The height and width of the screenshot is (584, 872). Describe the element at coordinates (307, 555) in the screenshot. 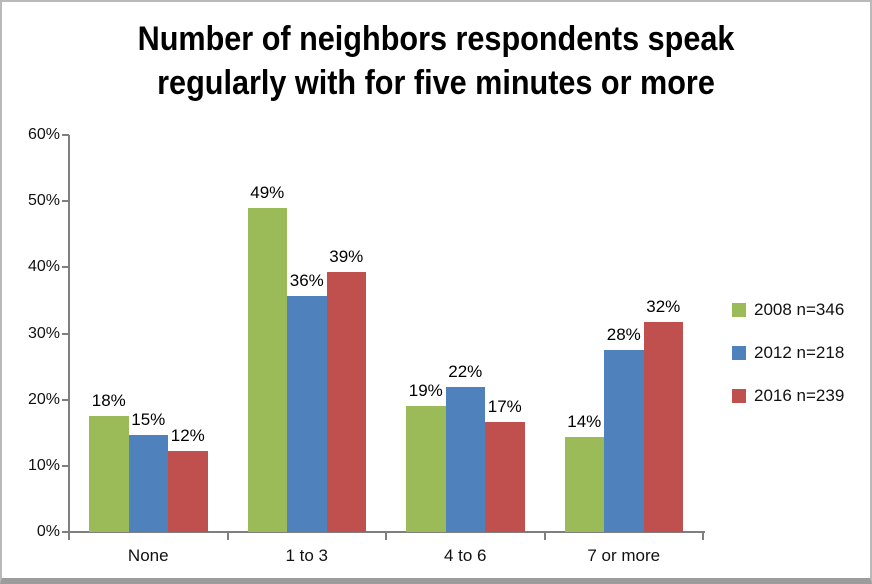

I see `x-category-label: 1 to 3` at that location.